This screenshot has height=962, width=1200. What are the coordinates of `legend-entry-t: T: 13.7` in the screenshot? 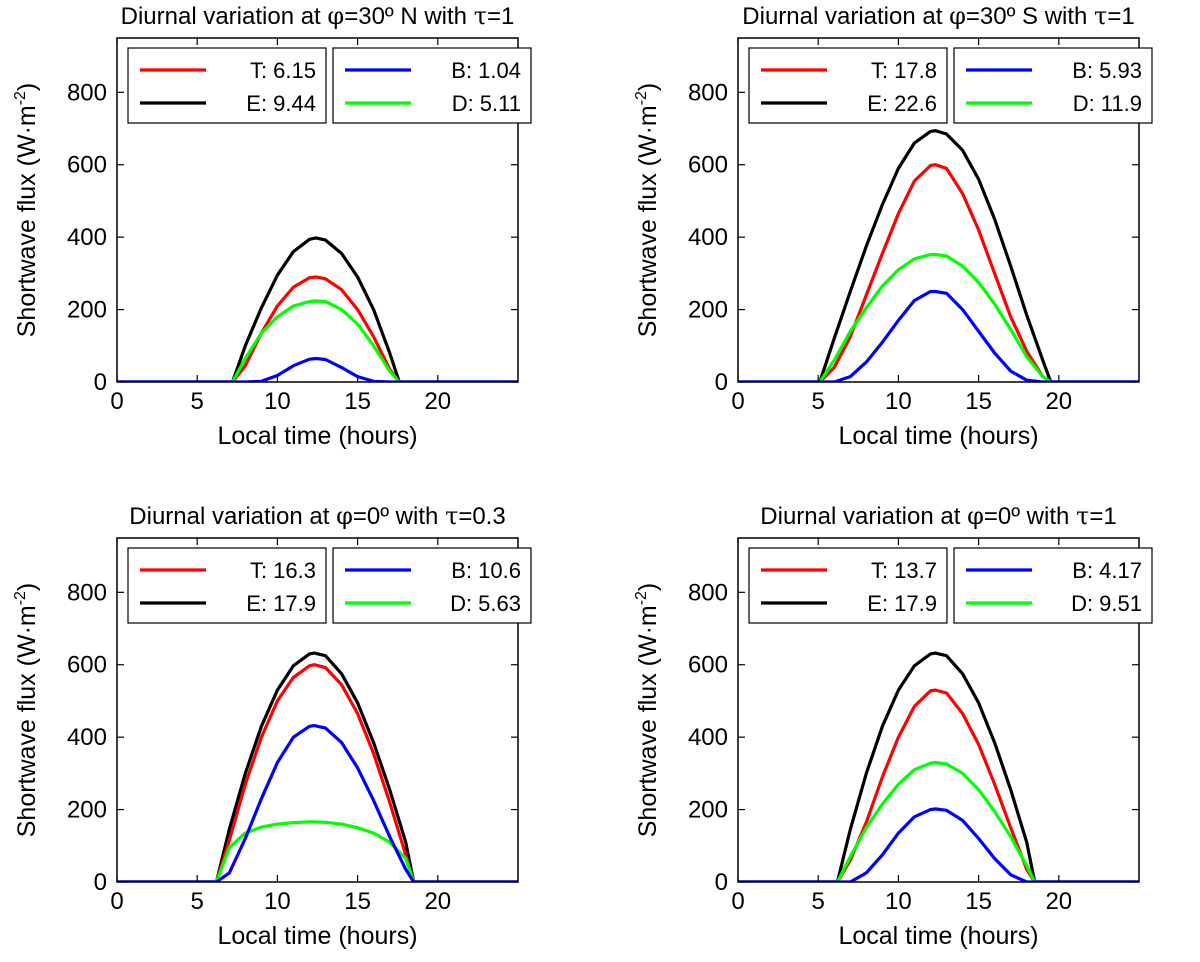 It's located at (904, 570).